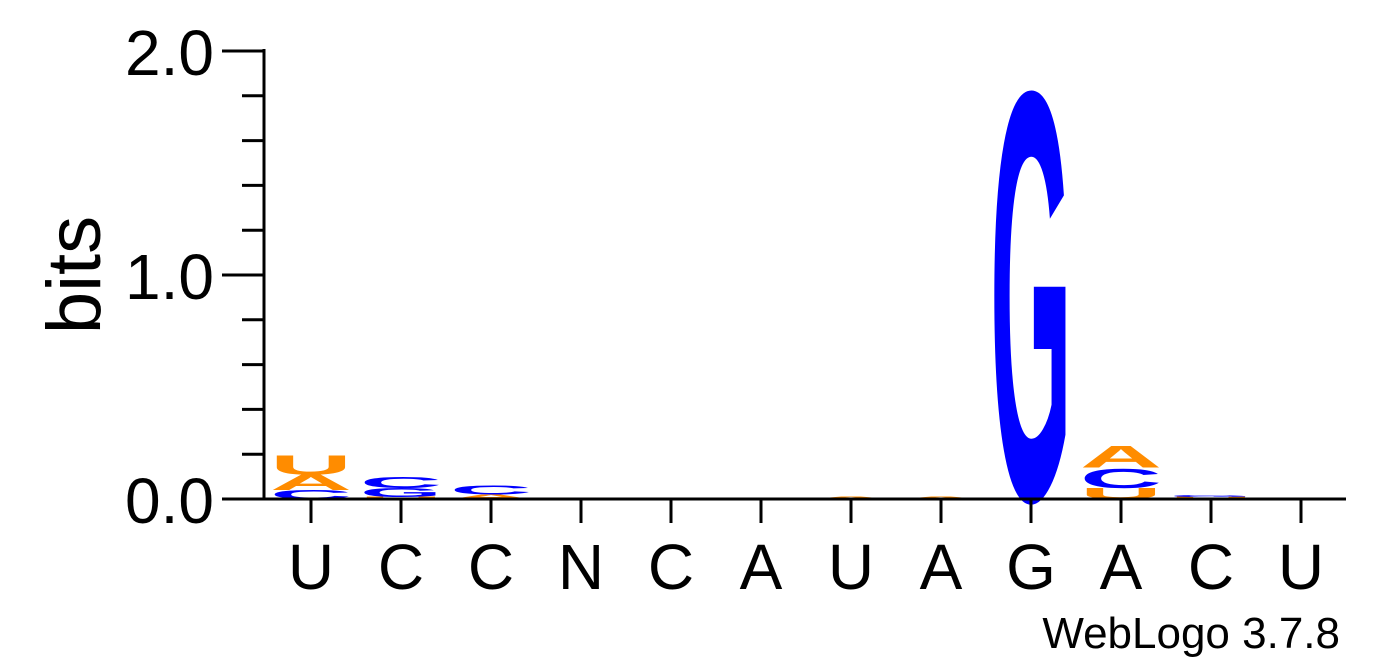 The width and height of the screenshot is (1392, 667). Describe the element at coordinates (74, 275) in the screenshot. I see `y-axis-label: bits` at that location.